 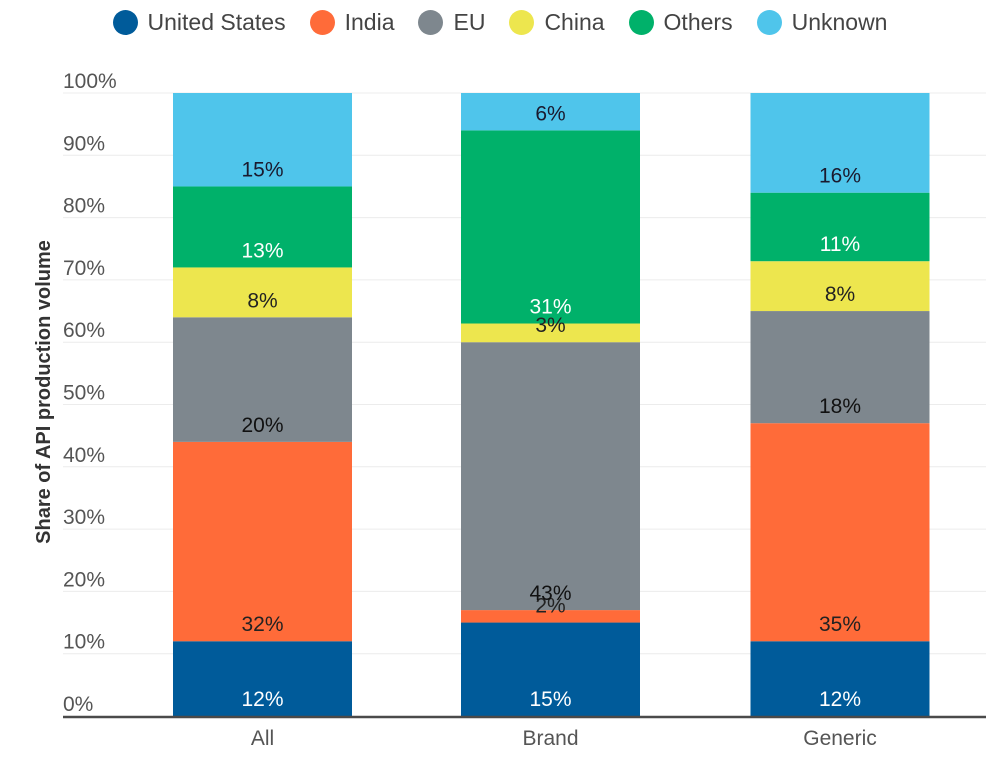 What do you see at coordinates (840, 678) in the screenshot?
I see `bar-segment-generic-united-states` at bounding box center [840, 678].